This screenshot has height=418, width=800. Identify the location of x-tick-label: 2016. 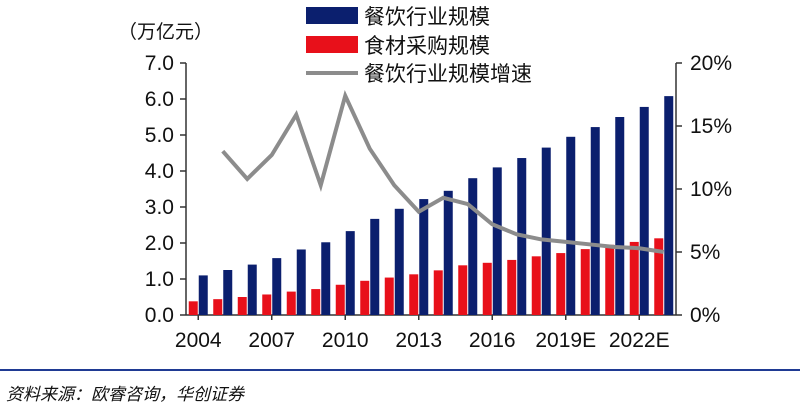
(492, 340).